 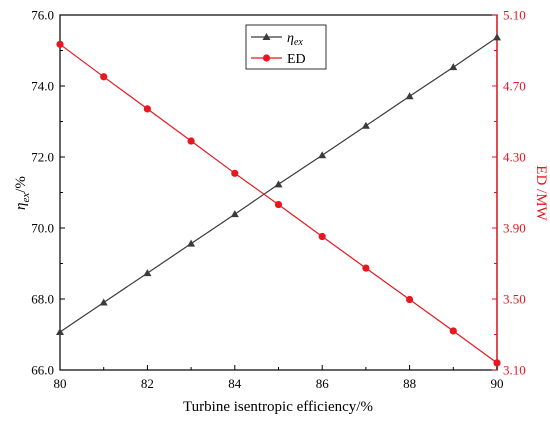 I want to click on y-left-tick-label: 66.0, so click(x=42, y=370).